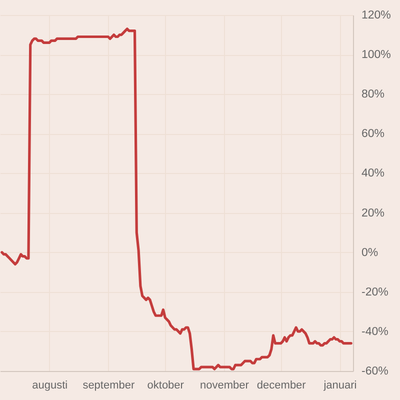  I want to click on x-tick-label: oktober, so click(165, 386).